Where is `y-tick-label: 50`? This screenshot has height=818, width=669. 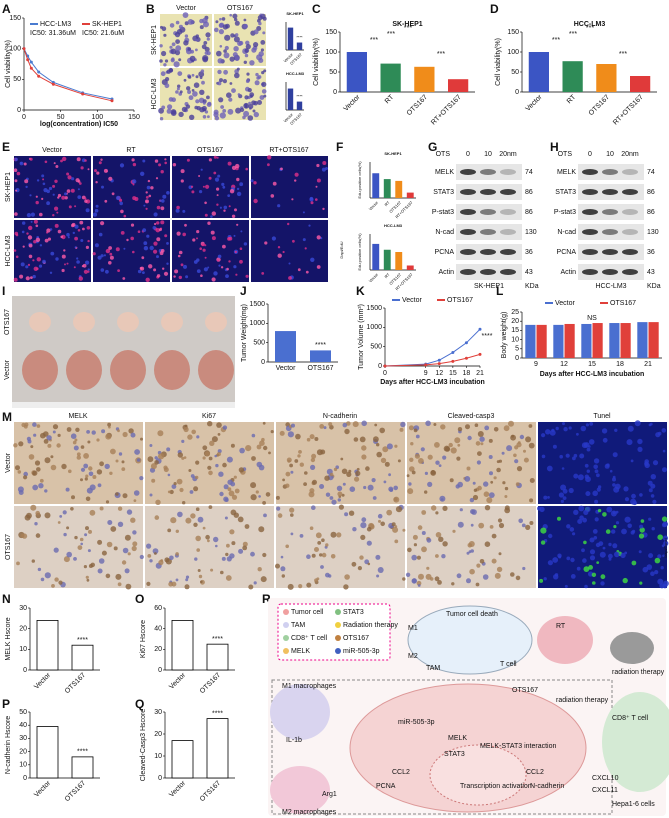 y-tick-label: 50 is located at coordinates (333, 72).